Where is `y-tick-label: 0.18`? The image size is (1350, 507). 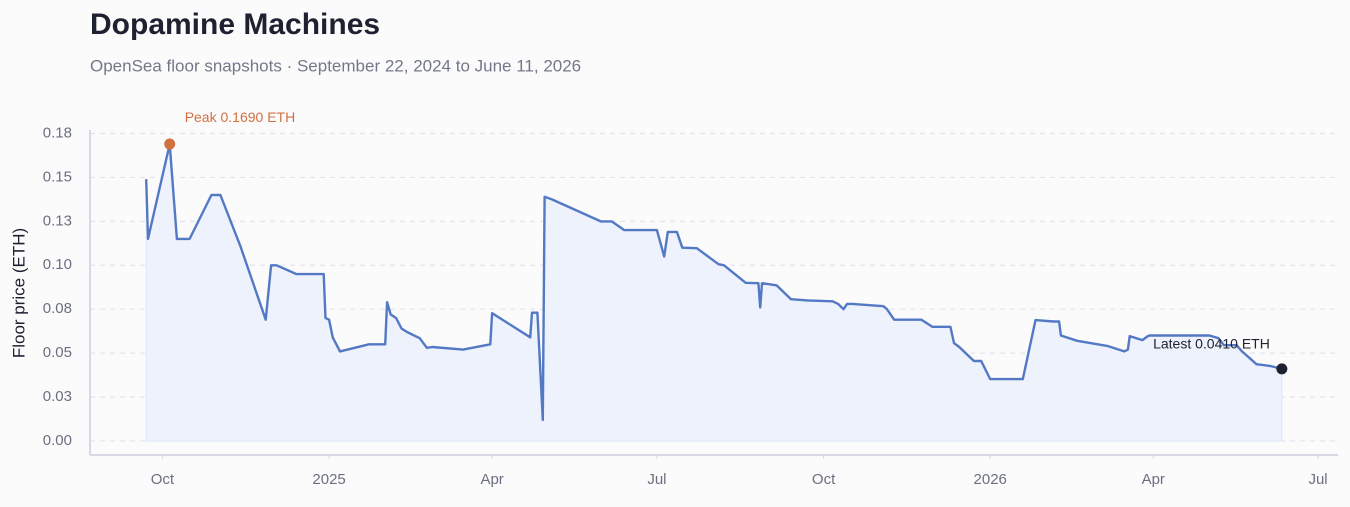
y-tick-label: 0.18 is located at coordinates (57, 132).